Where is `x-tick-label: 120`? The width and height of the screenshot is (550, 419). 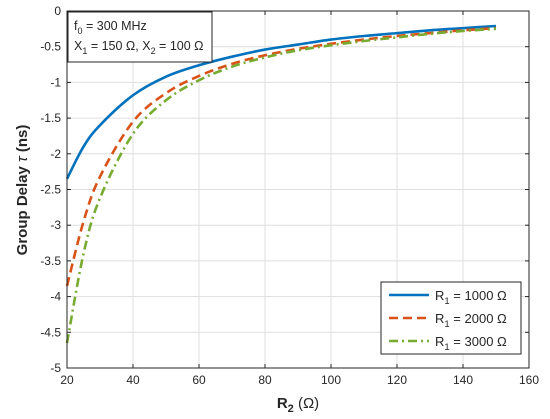 x-tick-label: 120 is located at coordinates (397, 380).